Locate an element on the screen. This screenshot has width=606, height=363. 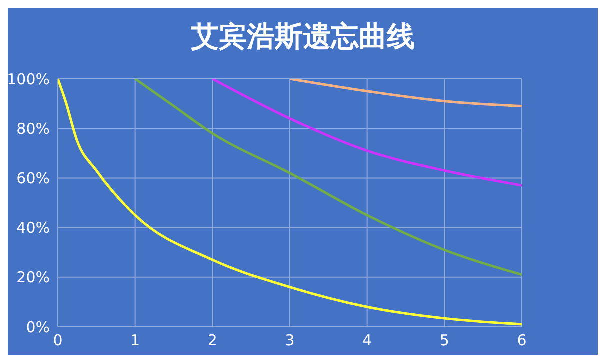
x-tick-label: 2 is located at coordinates (213, 341).